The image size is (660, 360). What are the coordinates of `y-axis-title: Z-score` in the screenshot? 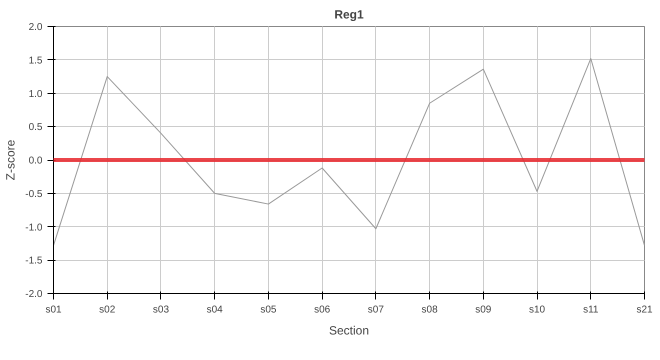 It's located at (10, 159).